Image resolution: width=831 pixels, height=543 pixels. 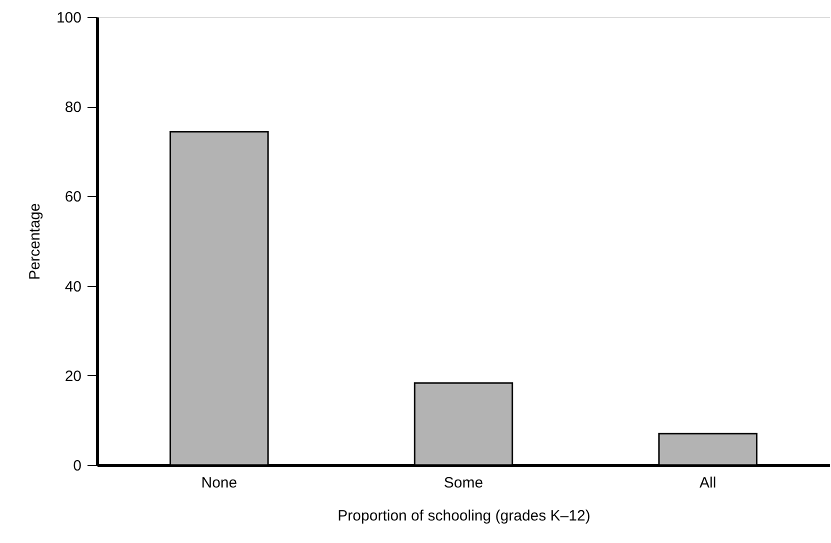 What do you see at coordinates (73, 287) in the screenshot?
I see `y-tick-label: 40` at bounding box center [73, 287].